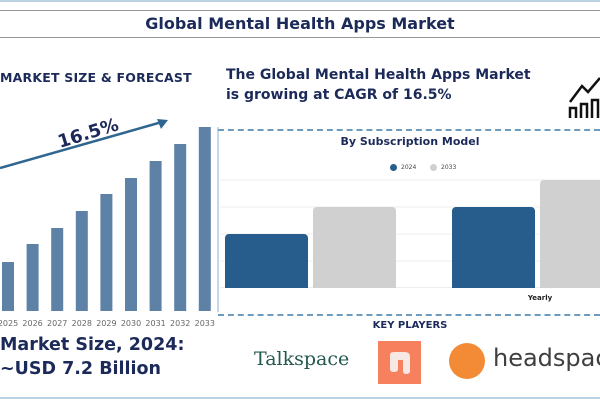 This screenshot has width=600, height=400. I want to click on bar-monthly-2033, so click(354, 249).